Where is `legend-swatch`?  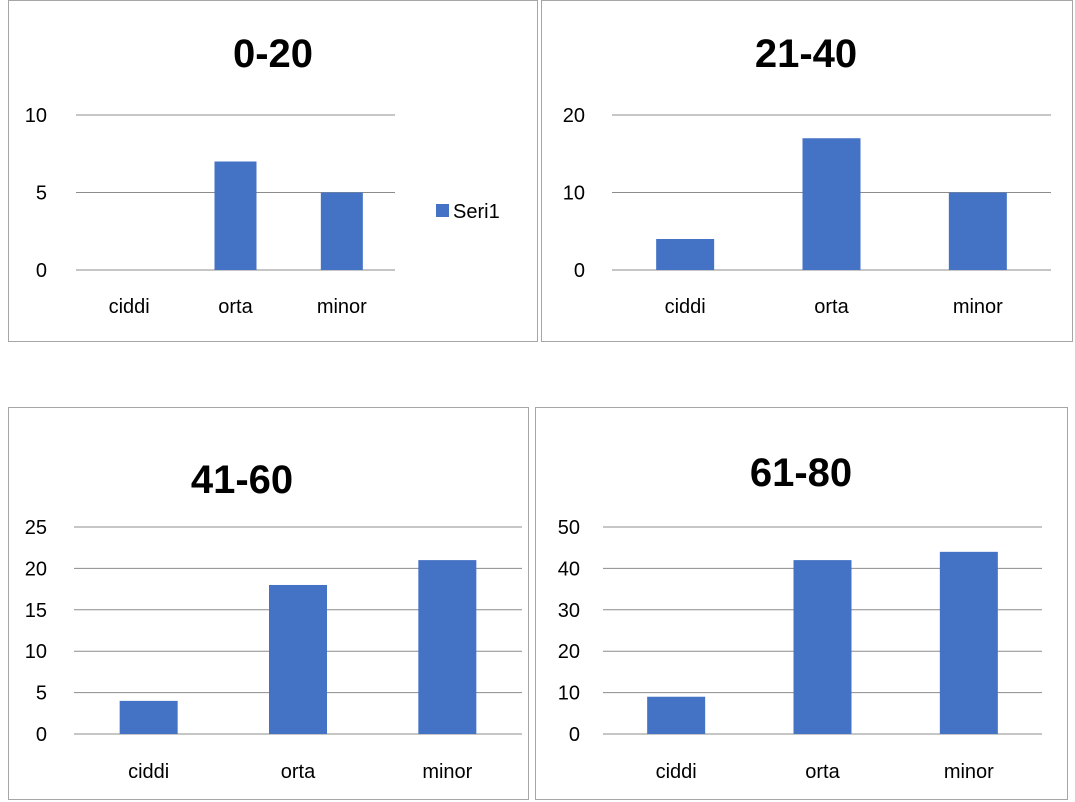 legend-swatch is located at coordinates (442, 210).